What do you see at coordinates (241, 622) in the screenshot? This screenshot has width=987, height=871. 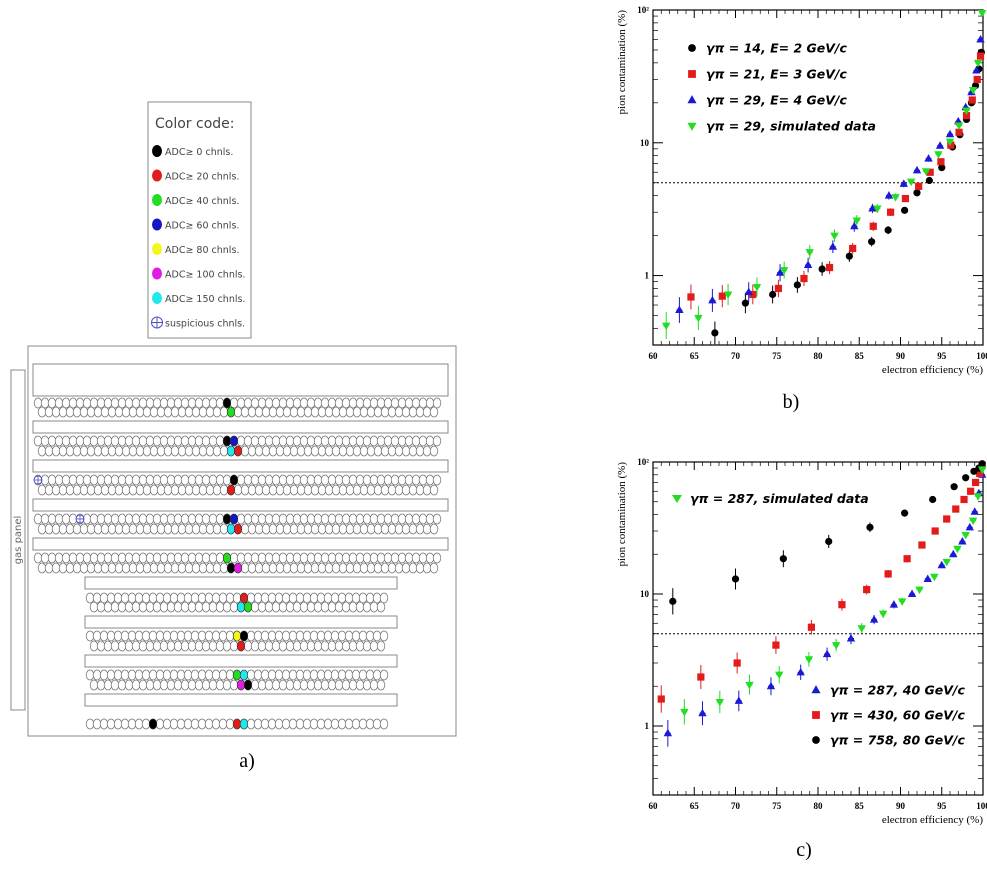 I see `radiator-block` at bounding box center [241, 622].